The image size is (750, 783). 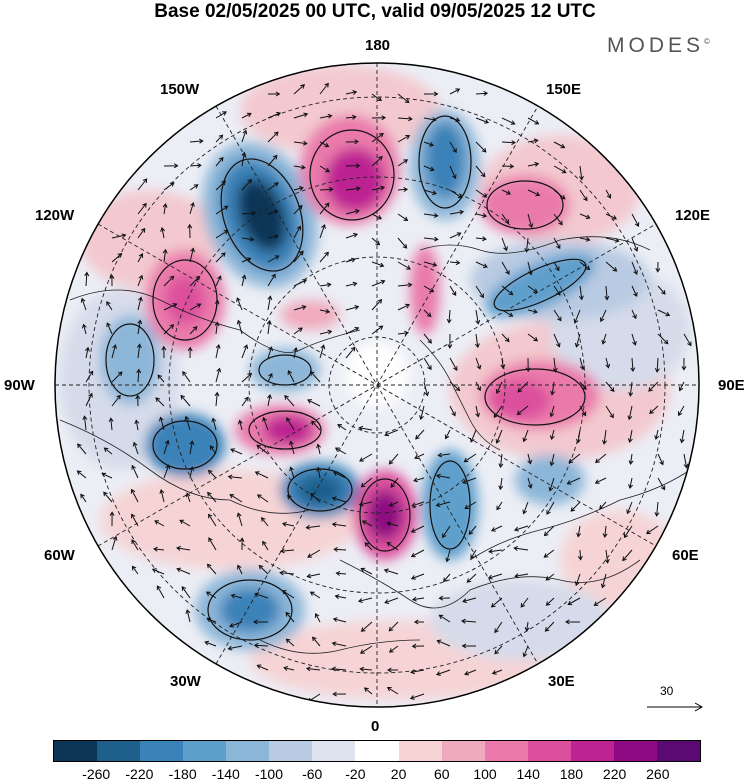 What do you see at coordinates (442, 774) in the screenshot?
I see `colorbar-tick-label: 60` at bounding box center [442, 774].